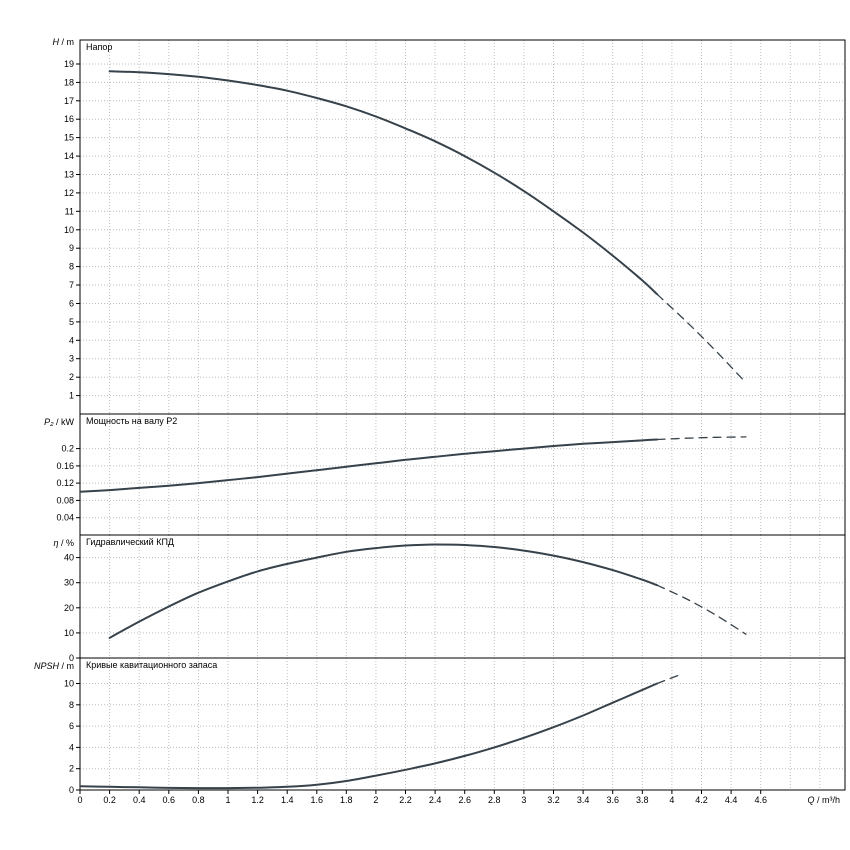 This screenshot has width=850, height=850. I want to click on x-tick-label: 2.2, so click(405, 800).